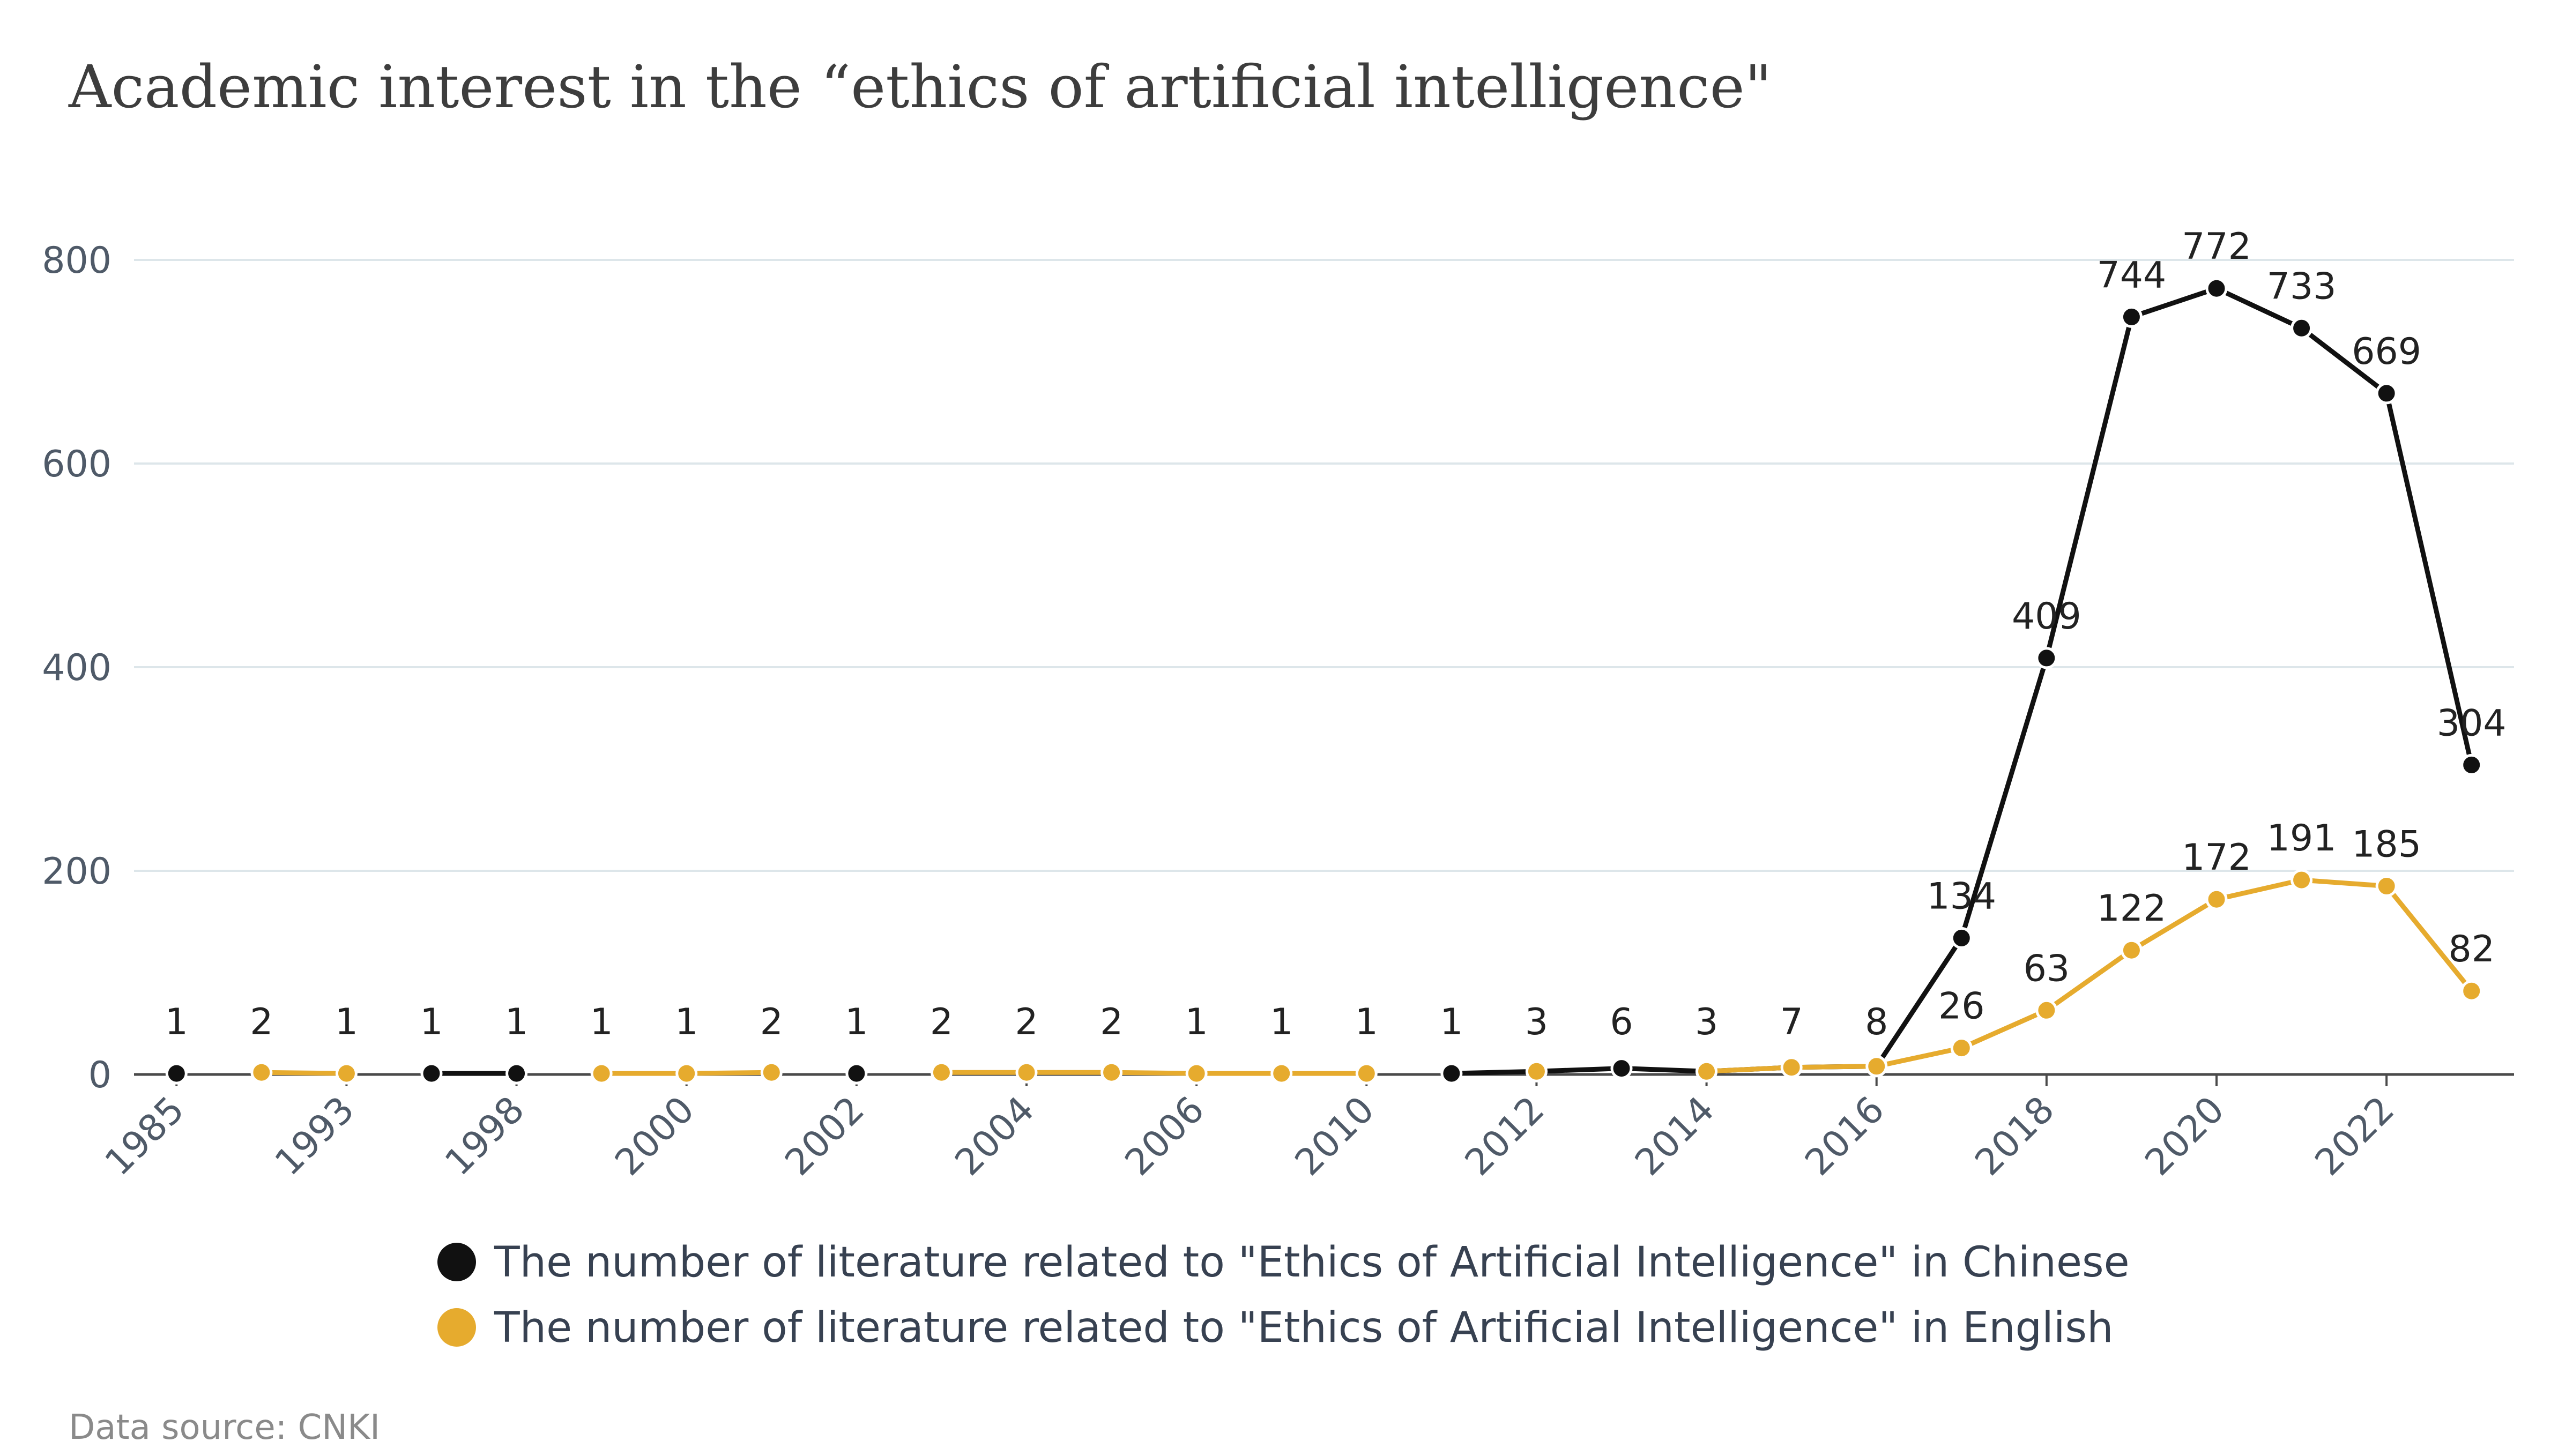 The width and height of the screenshot is (2573, 1456). What do you see at coordinates (2344, 883) in the screenshot?
I see `series-english-segment-2022` at bounding box center [2344, 883].